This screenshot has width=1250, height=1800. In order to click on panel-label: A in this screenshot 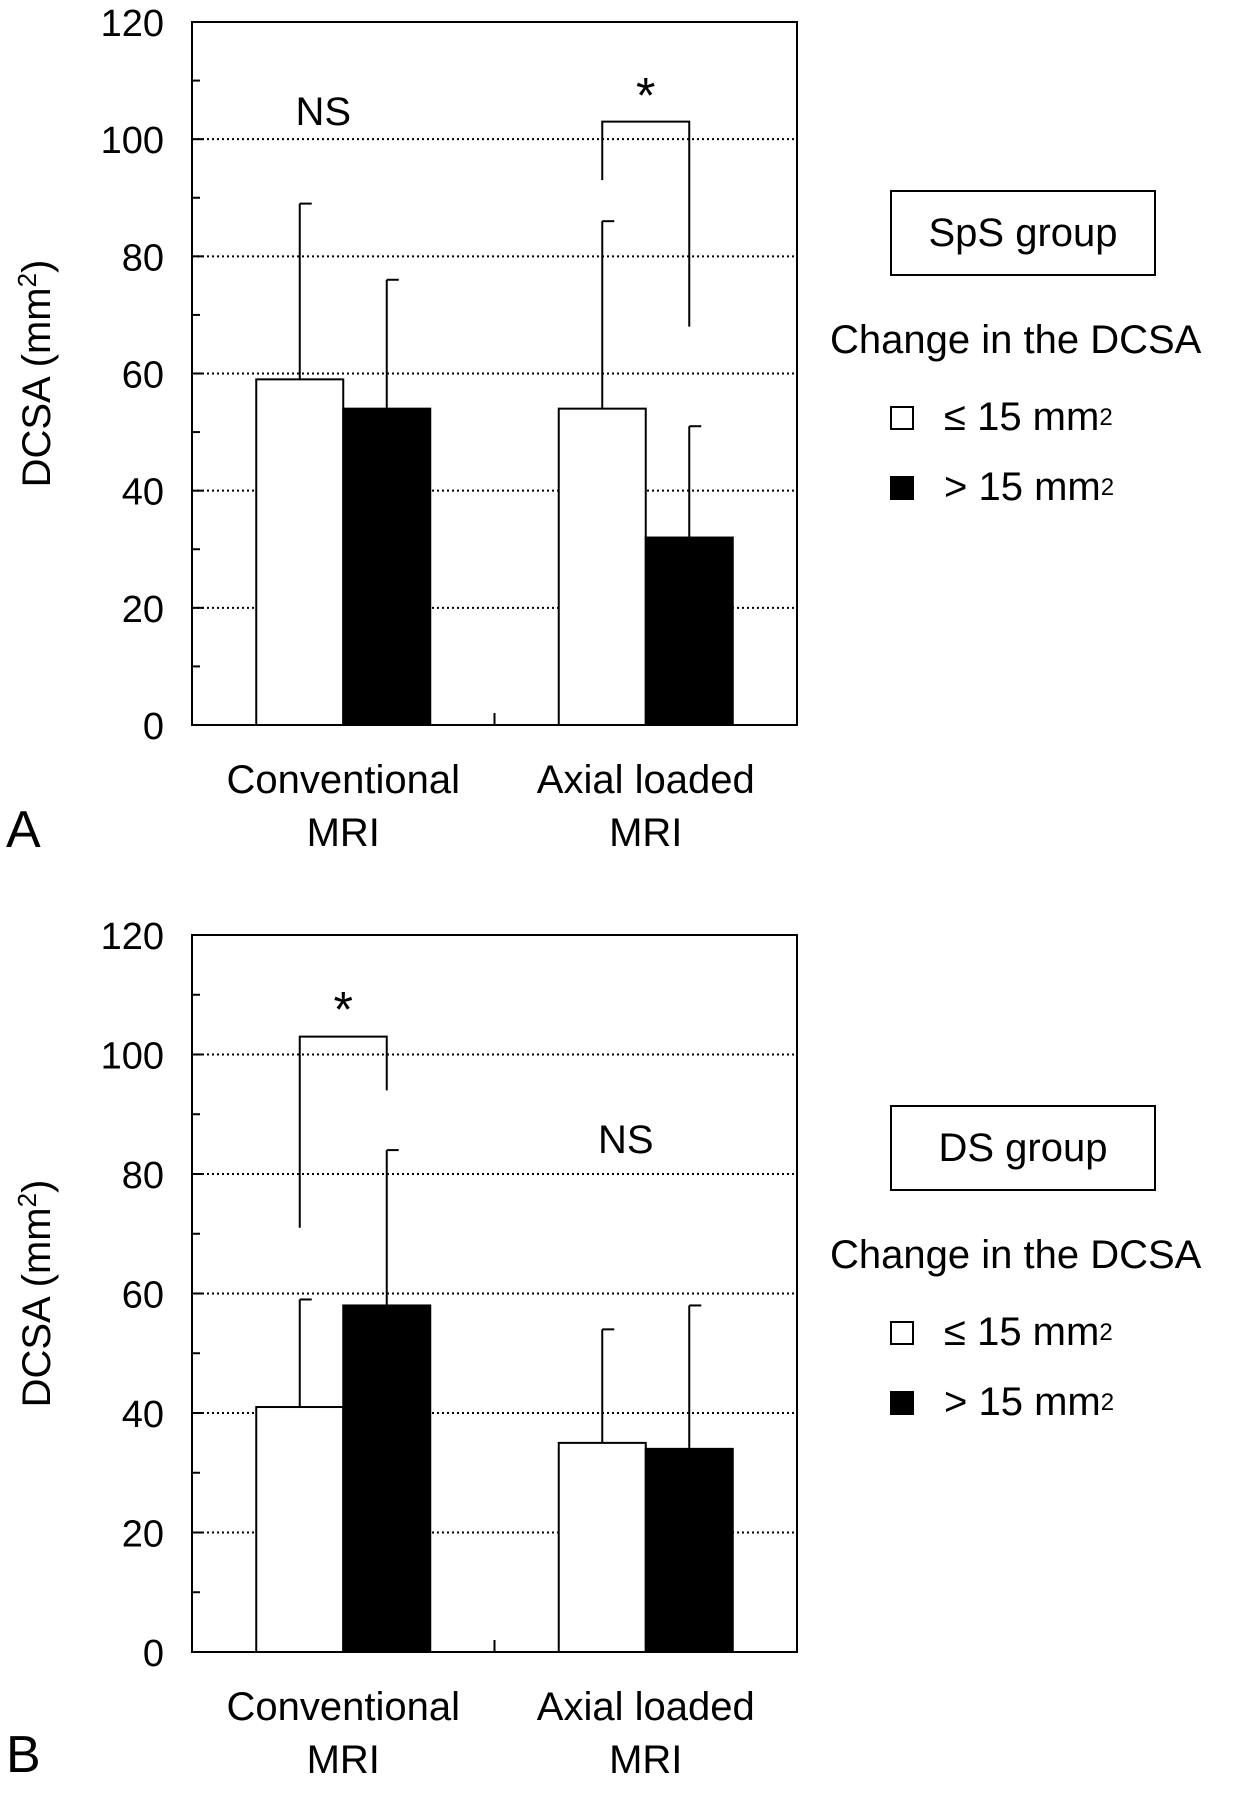, I will do `click(23, 830)`.